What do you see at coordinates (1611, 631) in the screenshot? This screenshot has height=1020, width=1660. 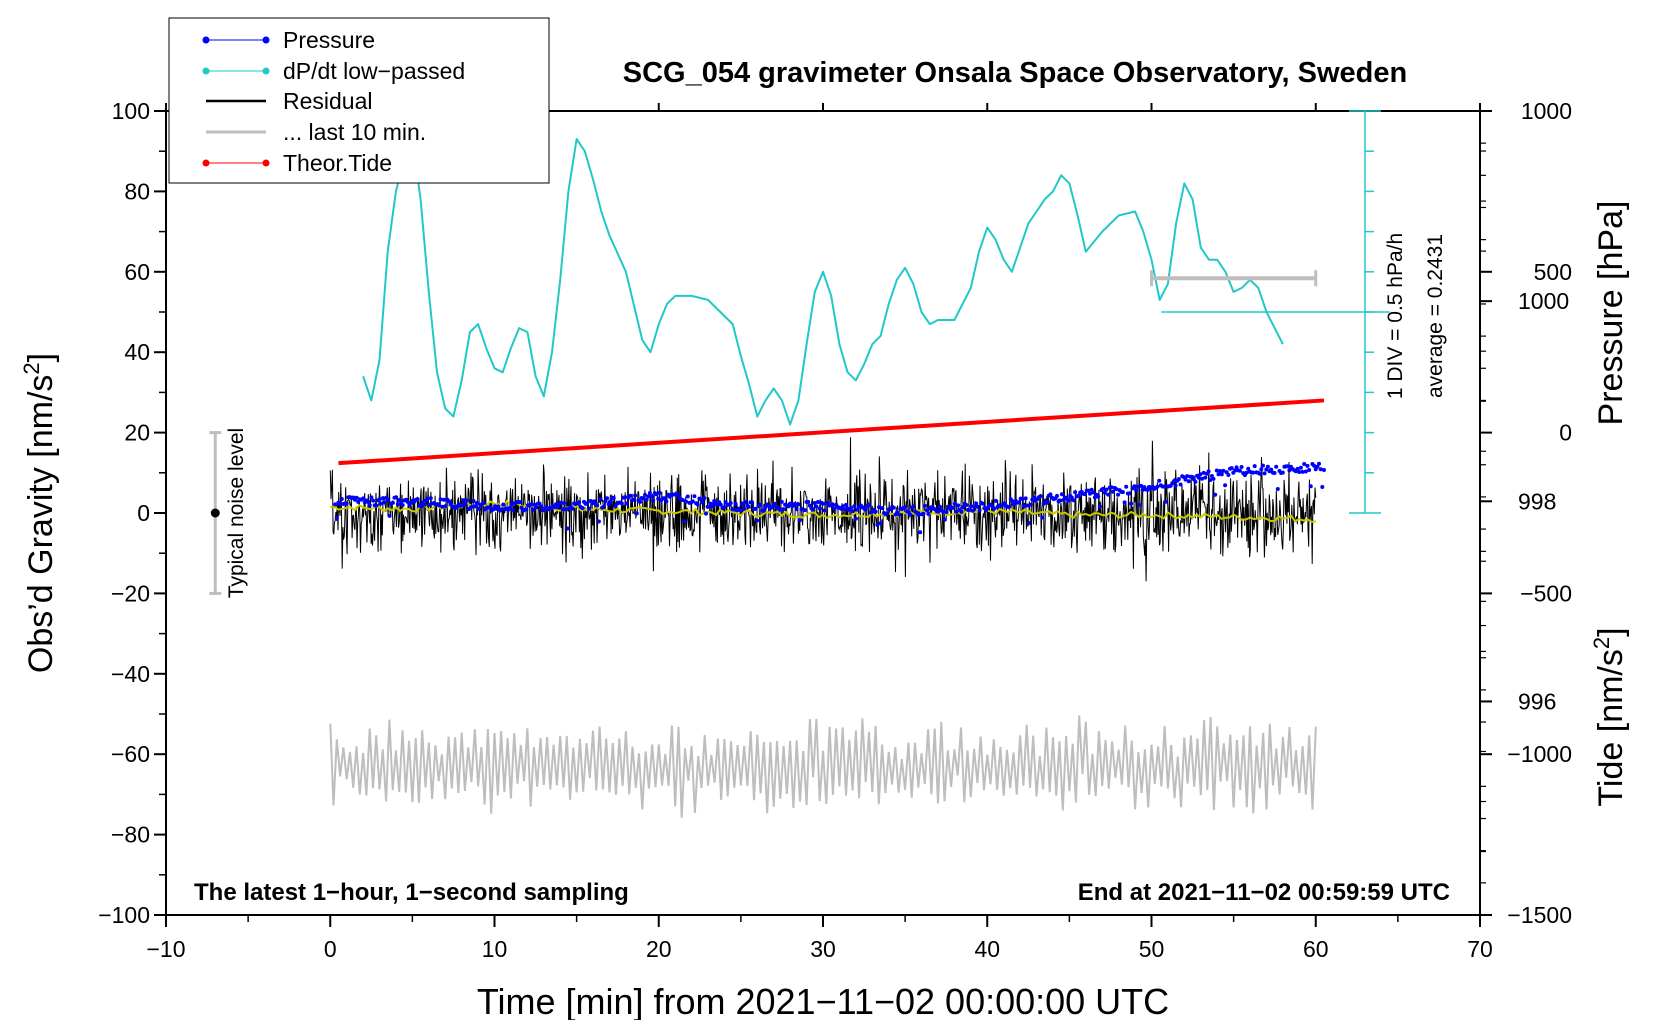 I see `tide-axis-label-end: ]` at bounding box center [1611, 631].